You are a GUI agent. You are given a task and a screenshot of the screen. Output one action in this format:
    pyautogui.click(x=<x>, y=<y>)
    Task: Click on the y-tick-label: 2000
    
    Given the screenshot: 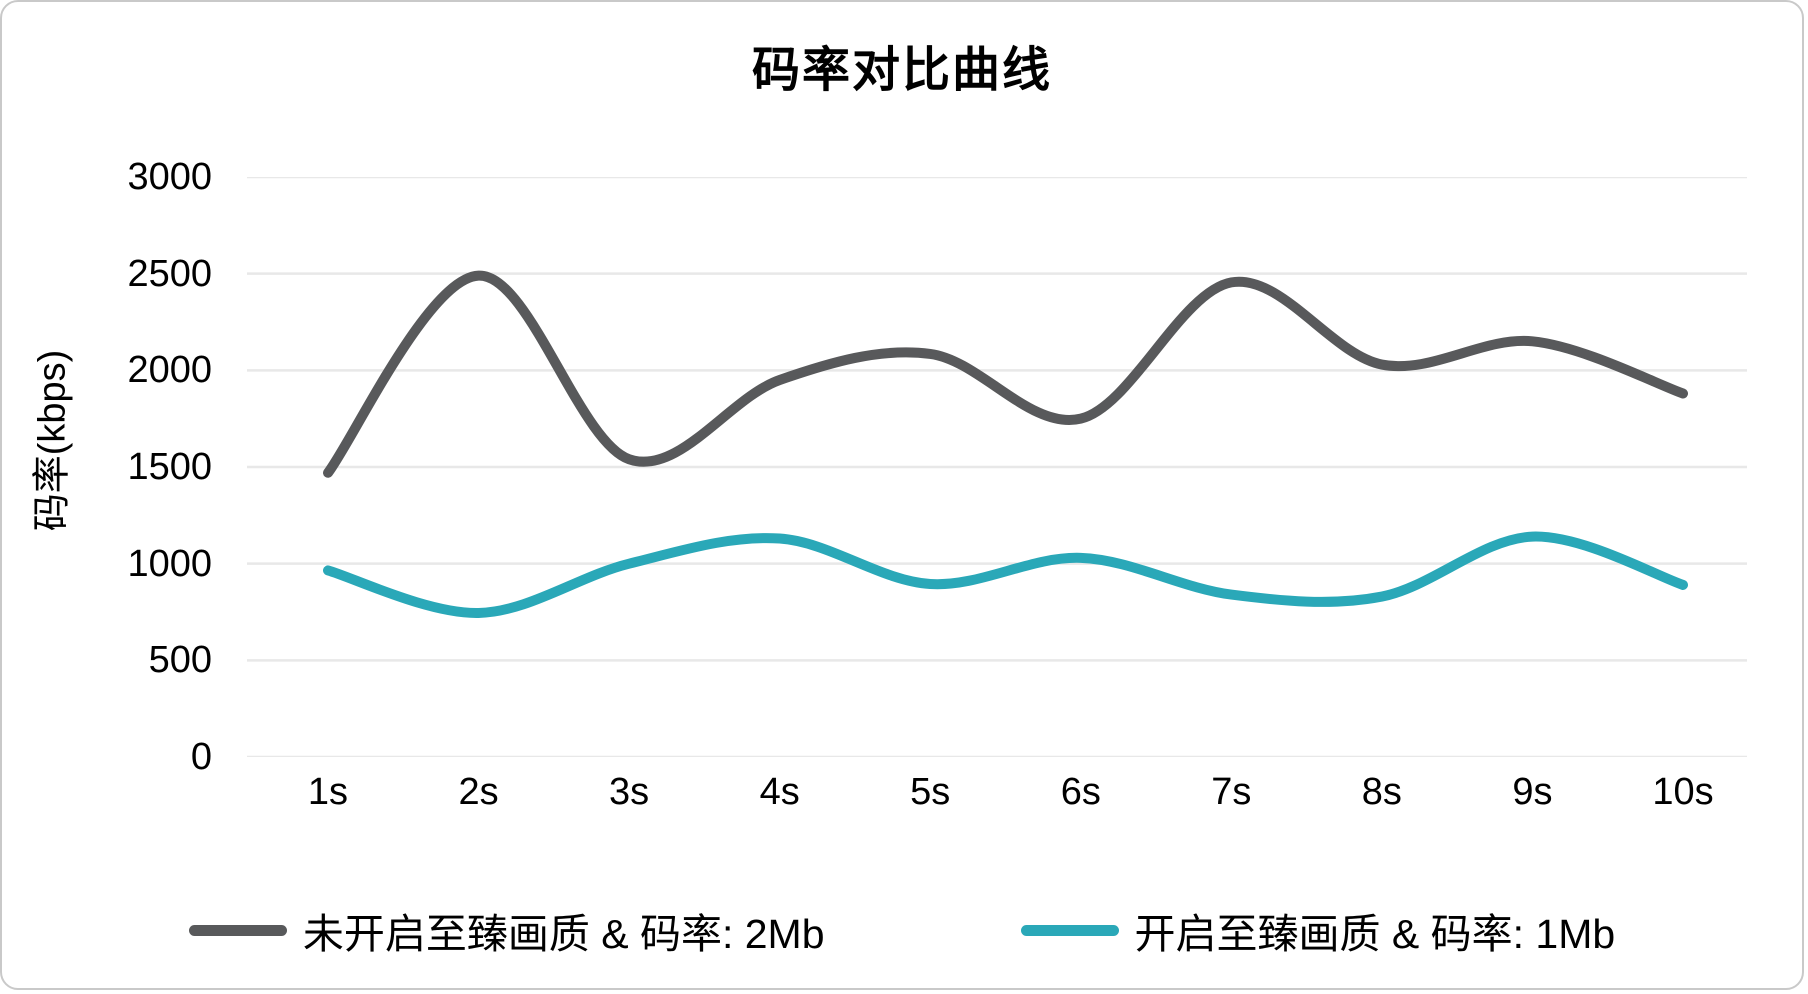 What is the action you would take?
    pyautogui.click(x=169, y=370)
    